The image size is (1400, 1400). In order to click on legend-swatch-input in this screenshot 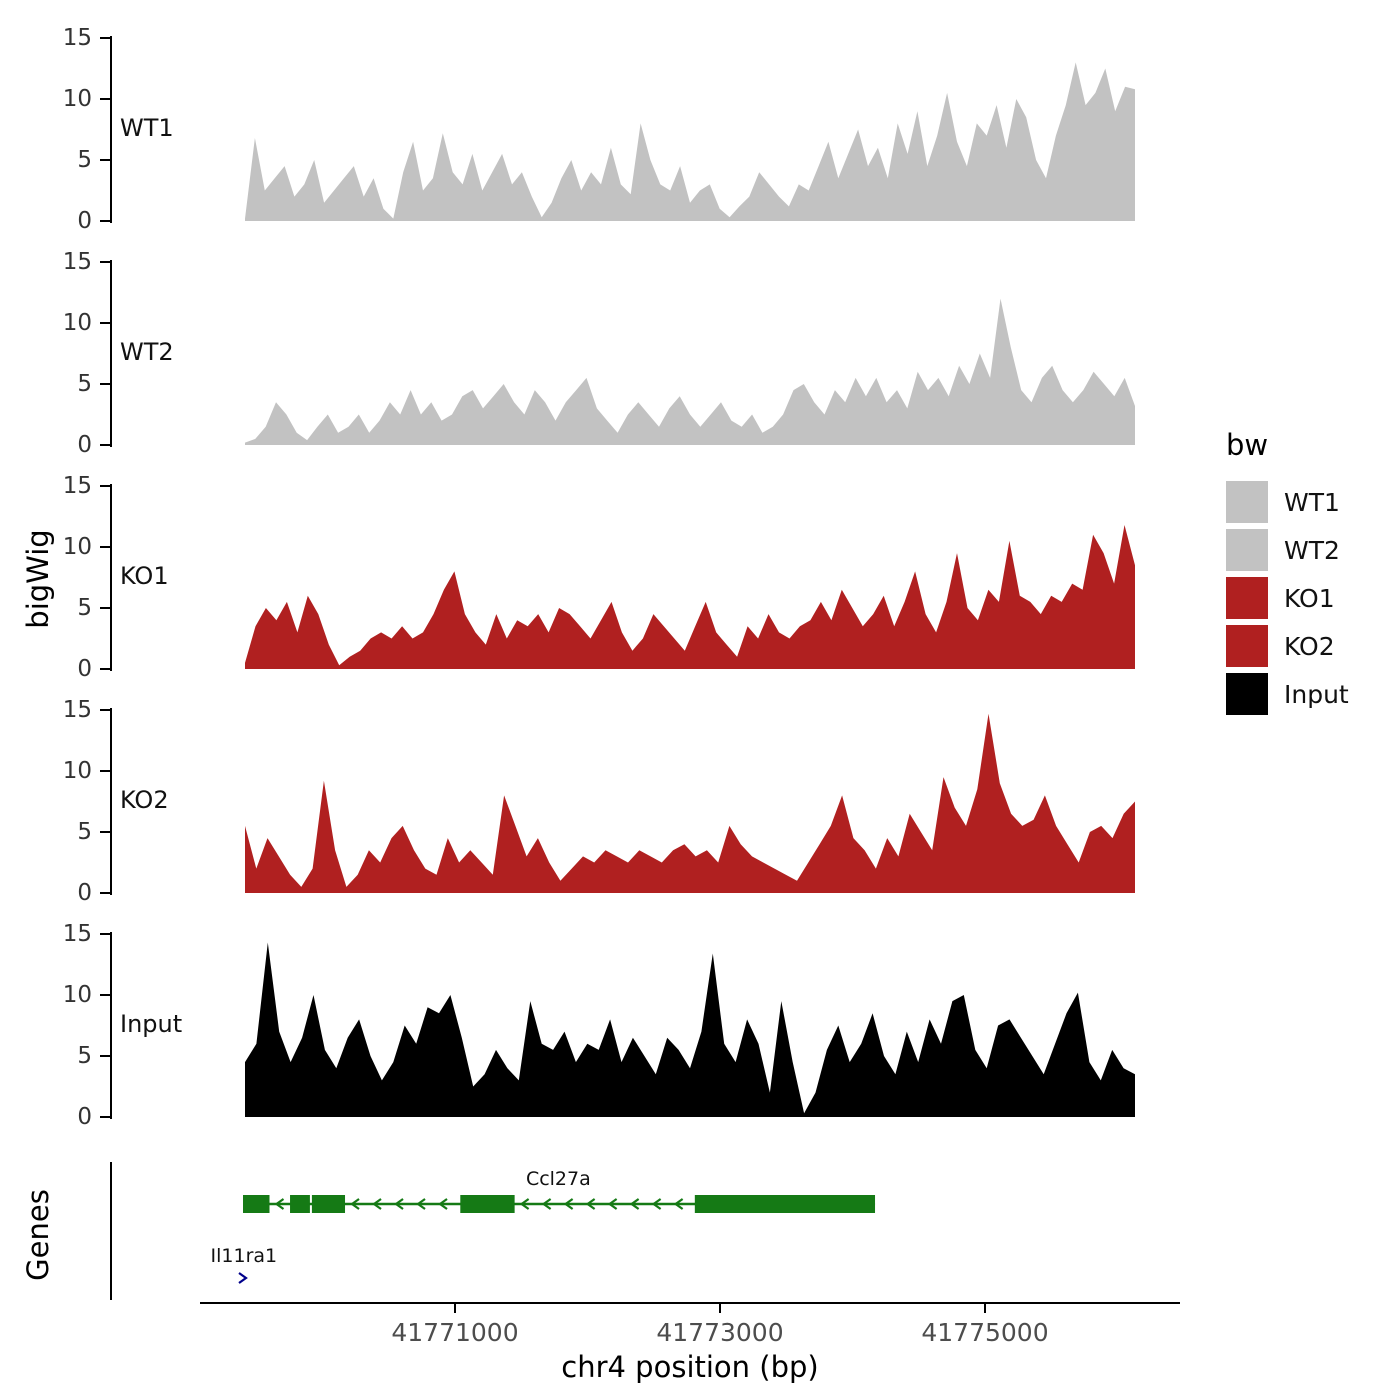, I will do `click(1247, 694)`.